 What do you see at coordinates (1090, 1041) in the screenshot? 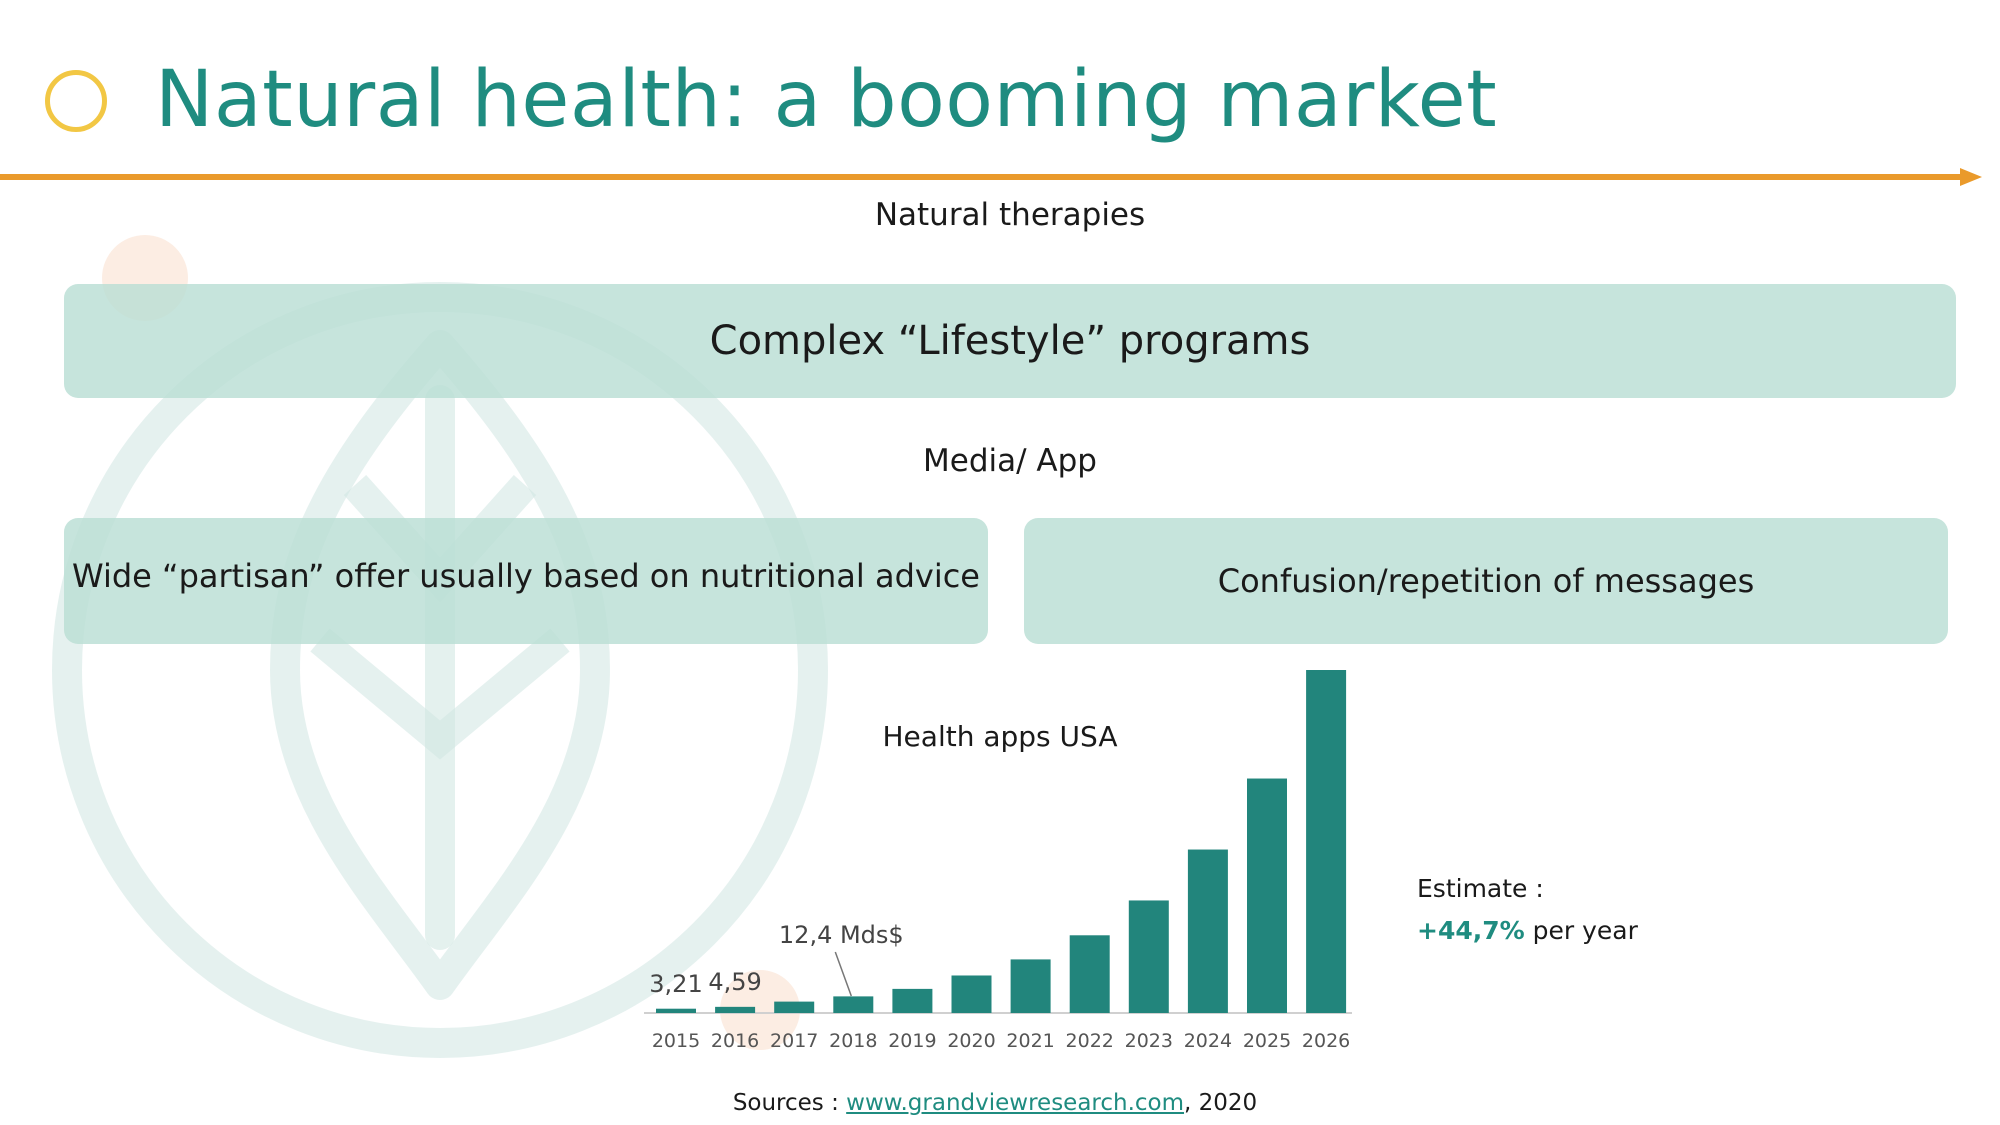
I see `x-tick-2022: 2022` at bounding box center [1090, 1041].